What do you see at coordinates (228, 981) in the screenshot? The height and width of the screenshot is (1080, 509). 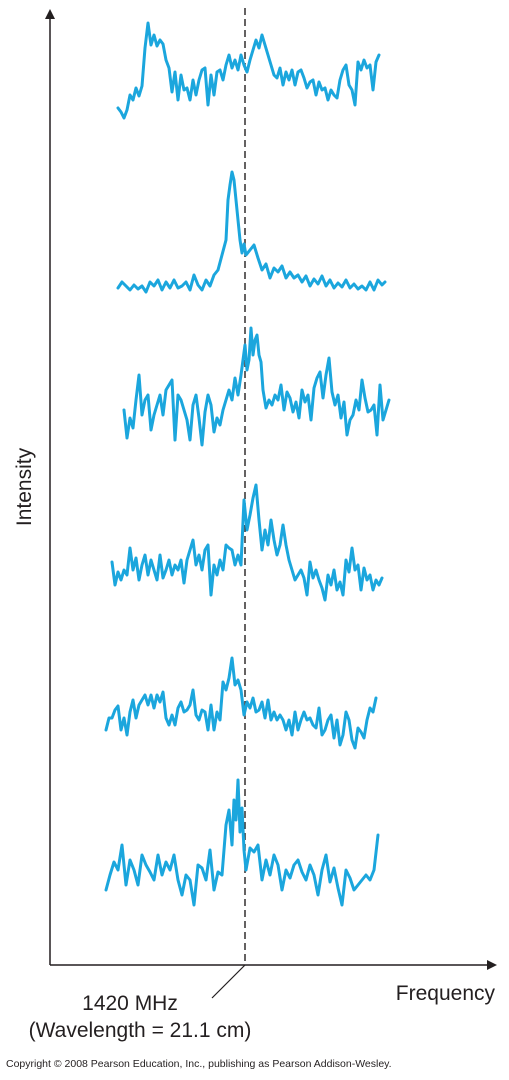 I see `reference-leader-line` at bounding box center [228, 981].